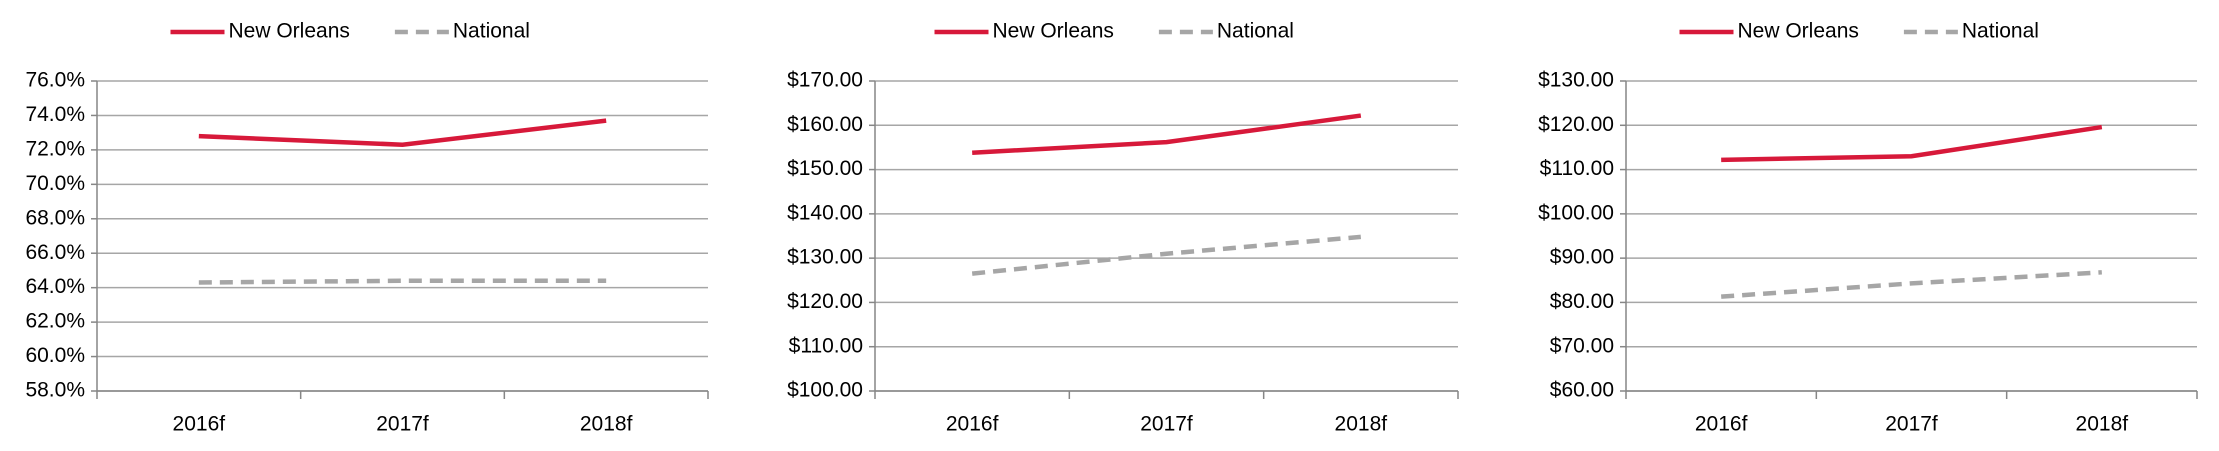 Image resolution: width=2219 pixels, height=451 pixels. What do you see at coordinates (825, 168) in the screenshot?
I see `y-tick-label: $150.00` at bounding box center [825, 168].